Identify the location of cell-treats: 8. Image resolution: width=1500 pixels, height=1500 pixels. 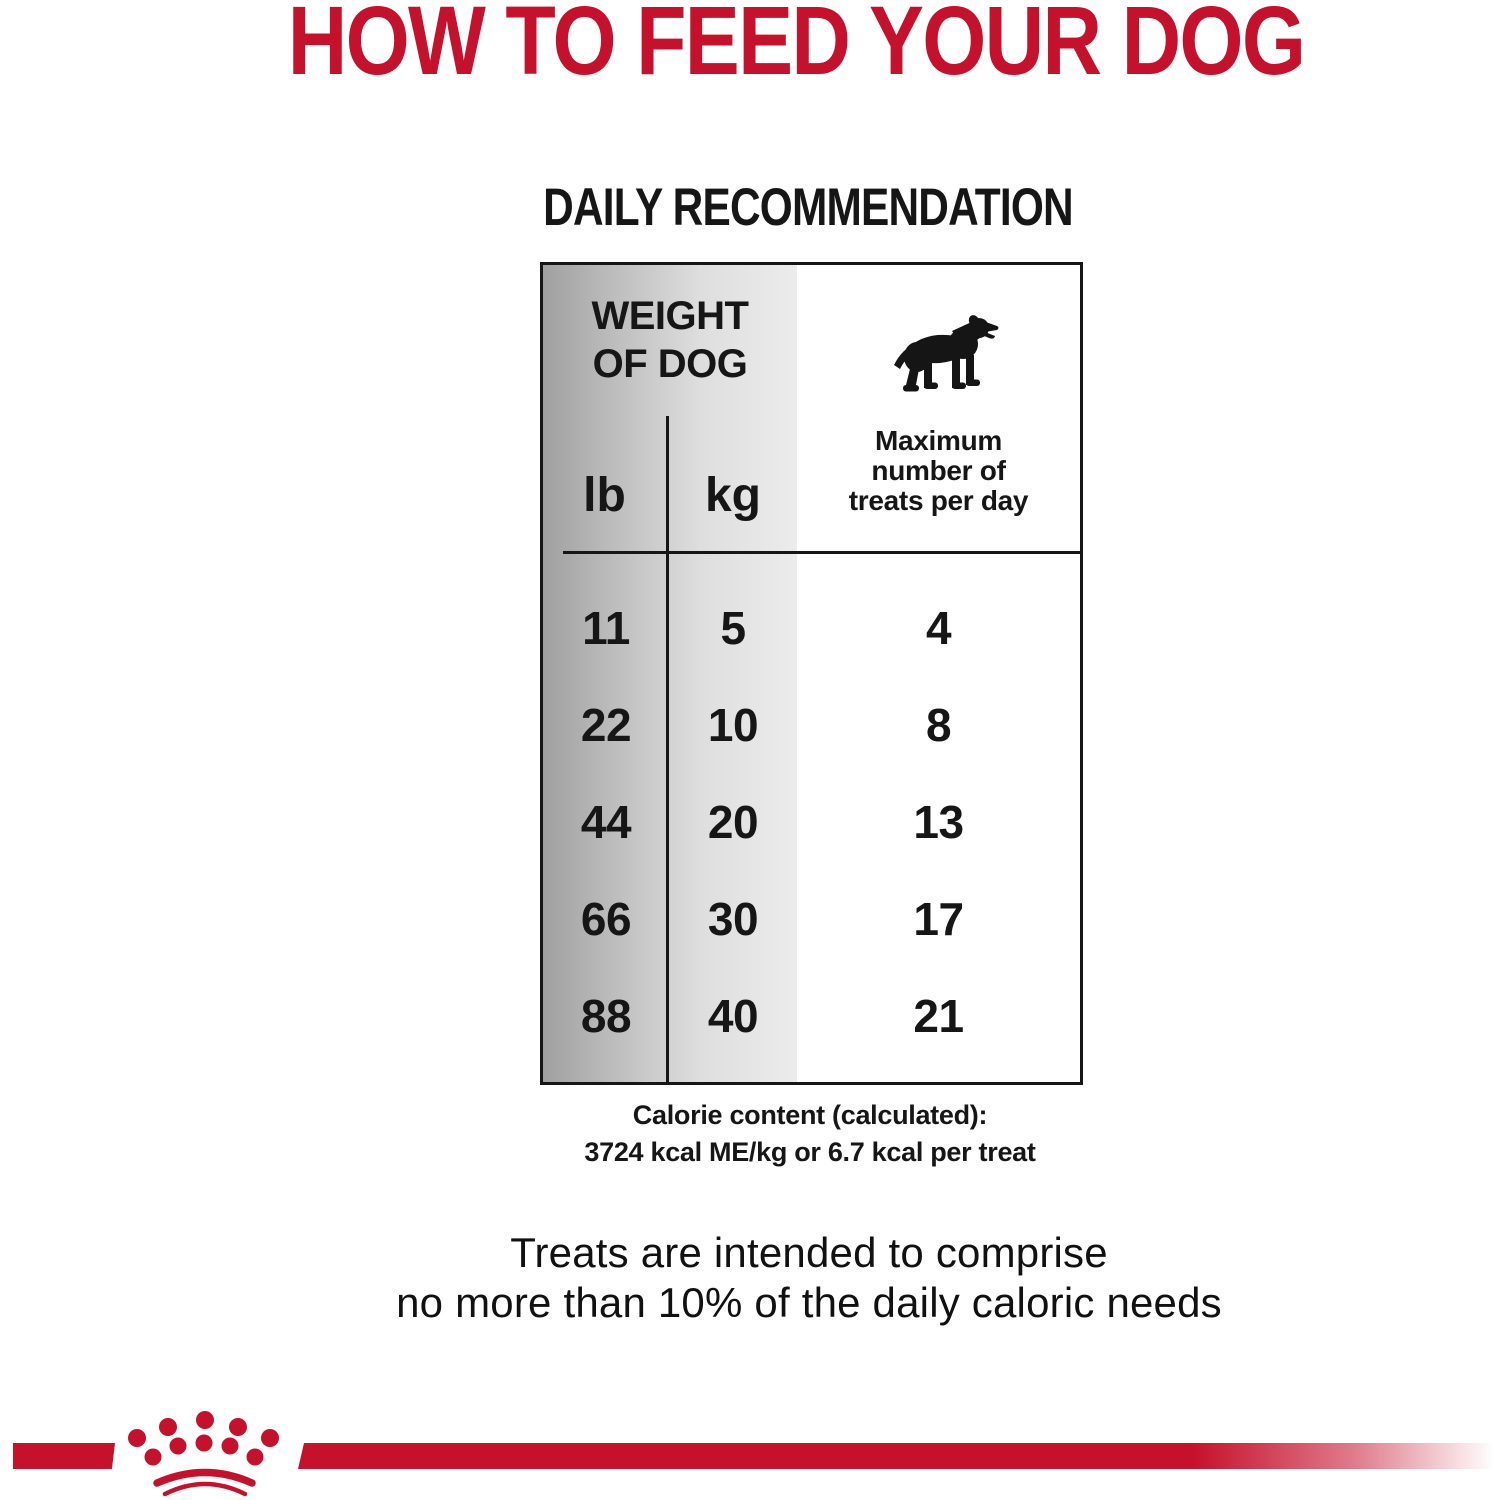
(938, 724).